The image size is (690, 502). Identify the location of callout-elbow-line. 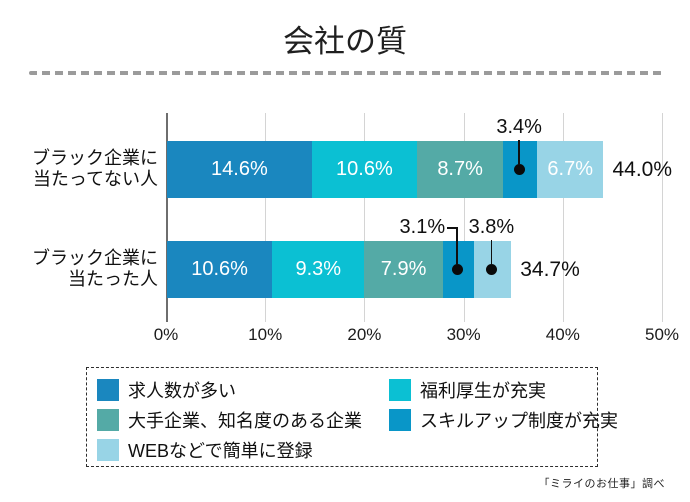
(452, 228).